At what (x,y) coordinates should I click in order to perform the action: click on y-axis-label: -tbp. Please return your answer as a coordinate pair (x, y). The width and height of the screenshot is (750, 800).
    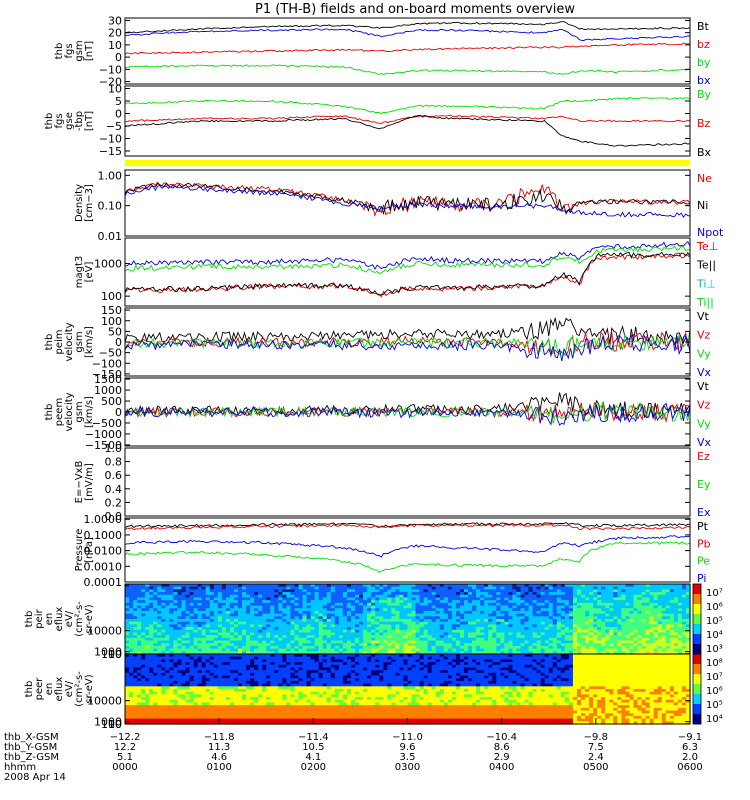
    Looking at the image, I should click on (79, 121).